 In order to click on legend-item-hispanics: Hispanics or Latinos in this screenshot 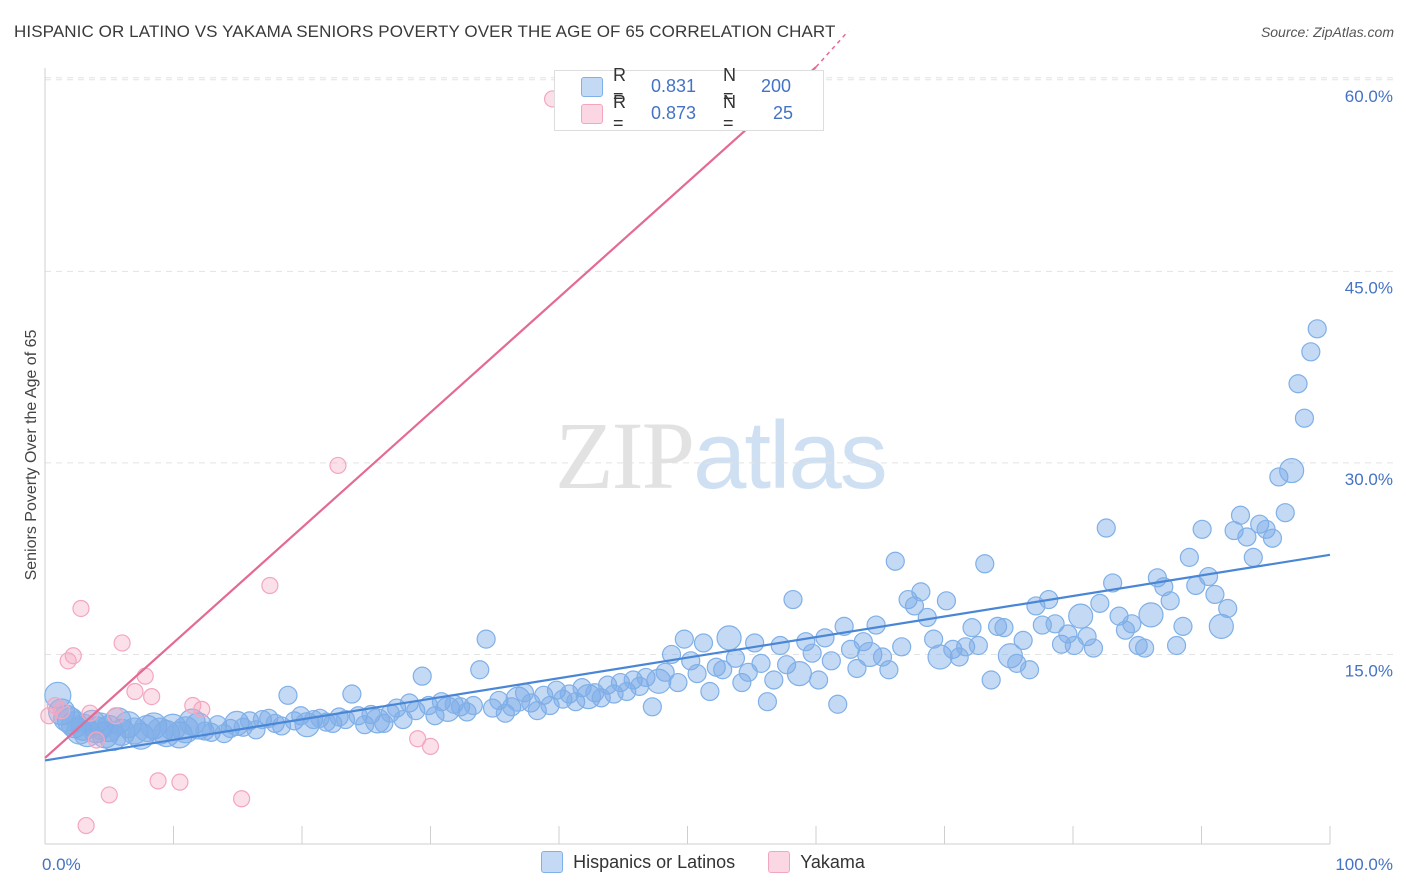, I will do `click(638, 862)`.